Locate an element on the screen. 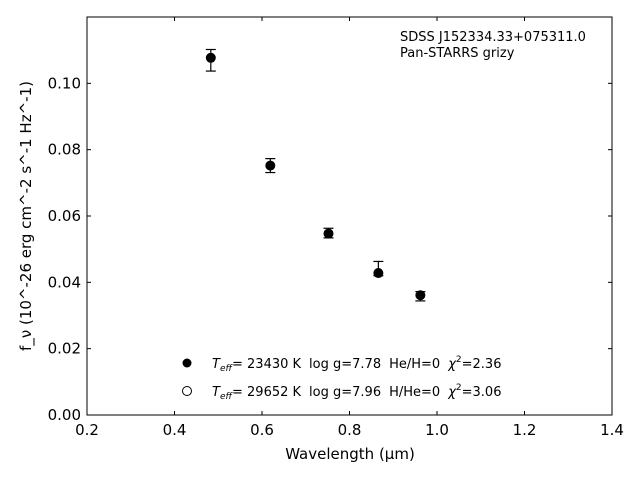  x-tick-label: 0.6 is located at coordinates (262, 430).